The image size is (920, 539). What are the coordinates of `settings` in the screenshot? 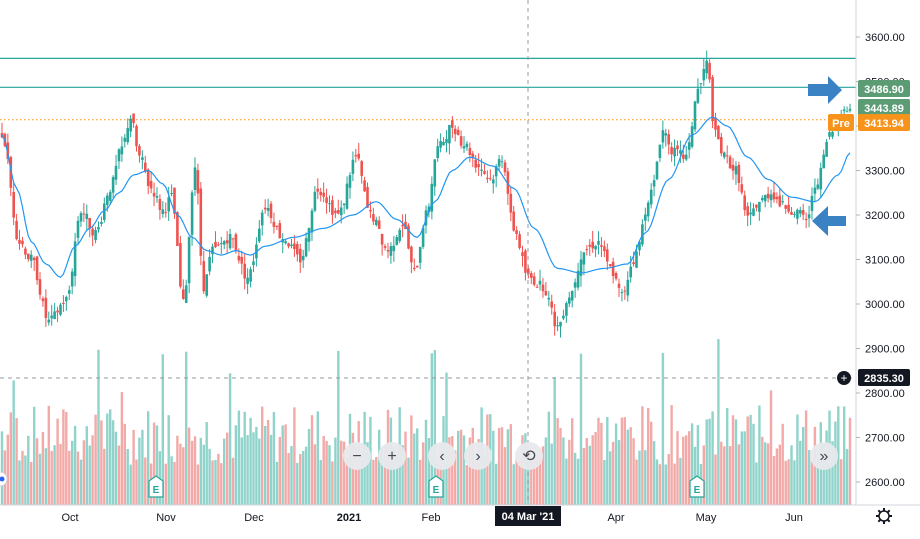 It's located at (884, 516).